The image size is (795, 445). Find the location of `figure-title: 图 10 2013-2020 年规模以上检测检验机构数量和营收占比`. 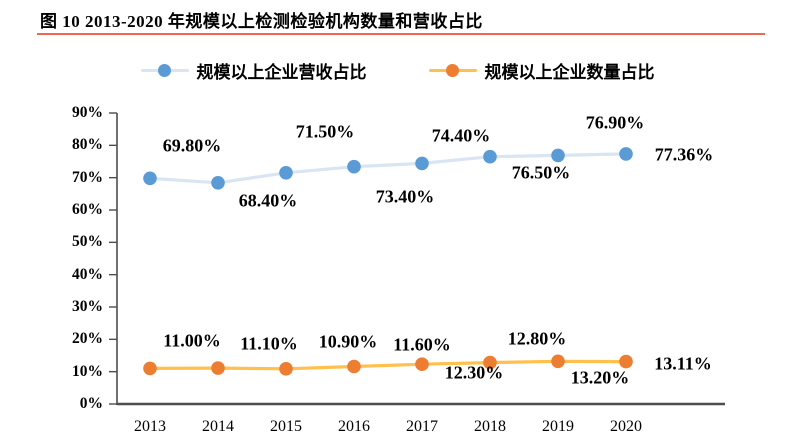

figure-title: 图 10 2013-2020 年规模以上检测检验机构数量和营收占比 is located at coordinates (261, 21).